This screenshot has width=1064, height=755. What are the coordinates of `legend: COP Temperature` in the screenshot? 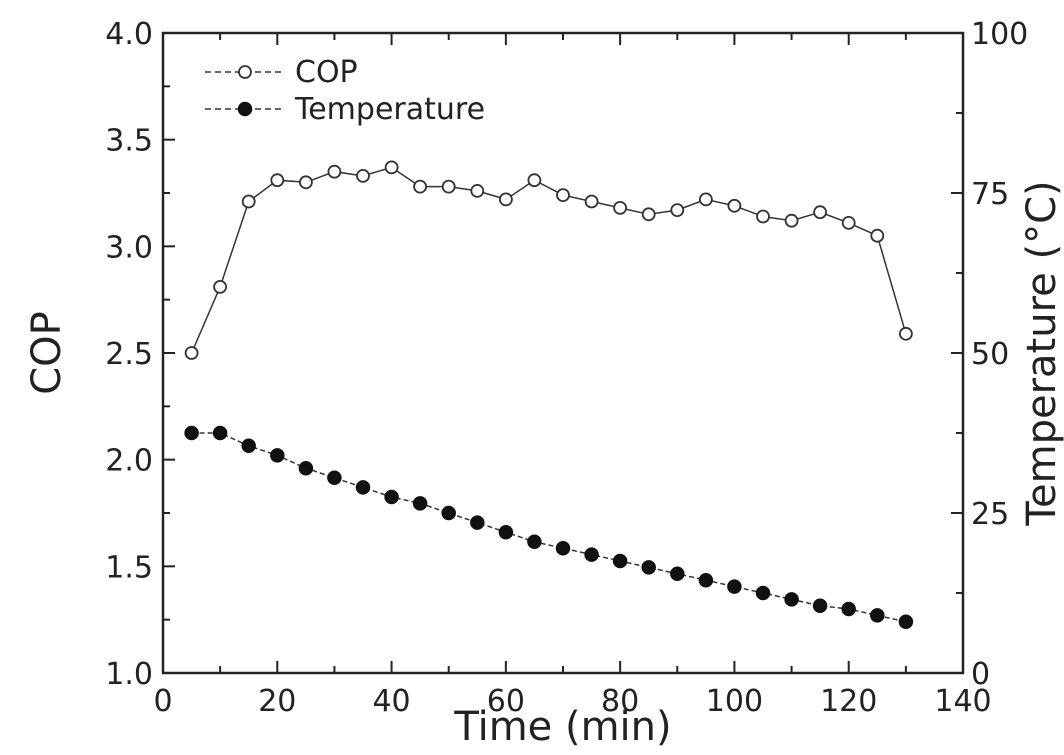 It's located at (345, 91).